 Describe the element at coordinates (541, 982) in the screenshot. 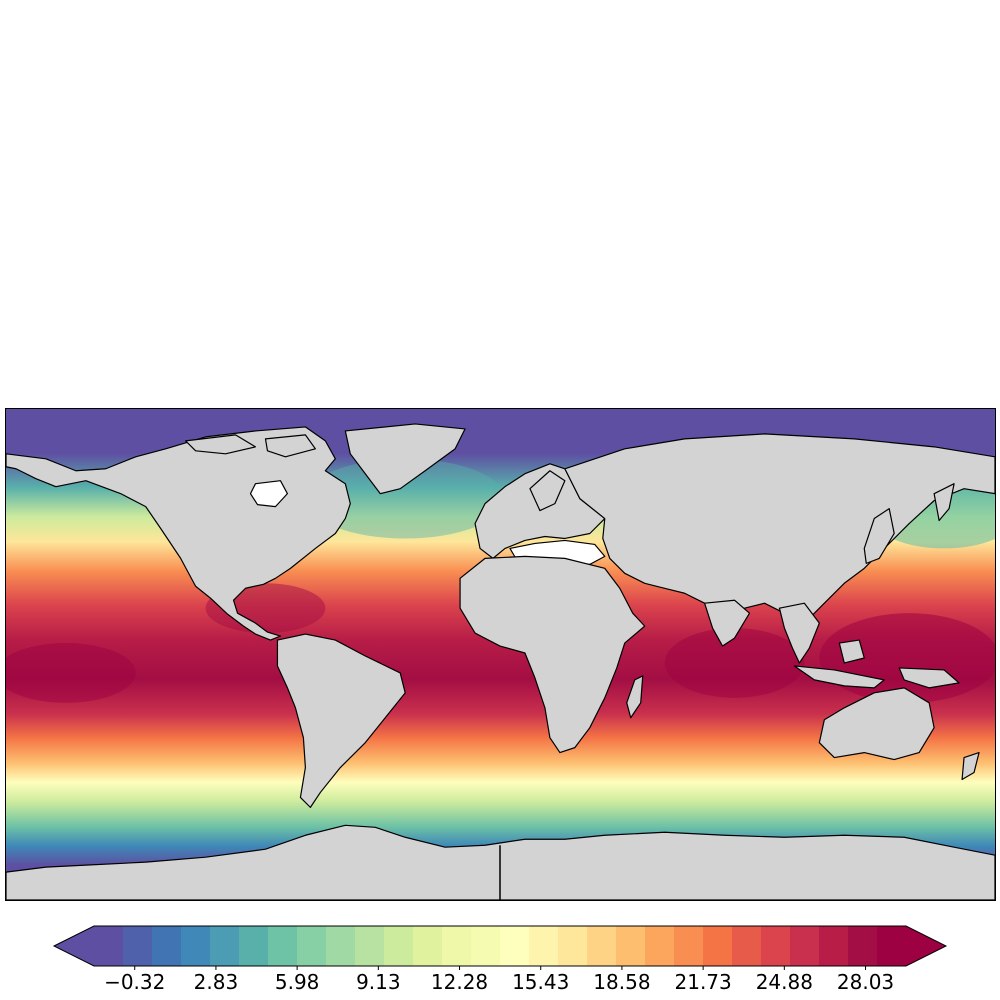

I see `colorbar-tick-label: 15.43` at that location.